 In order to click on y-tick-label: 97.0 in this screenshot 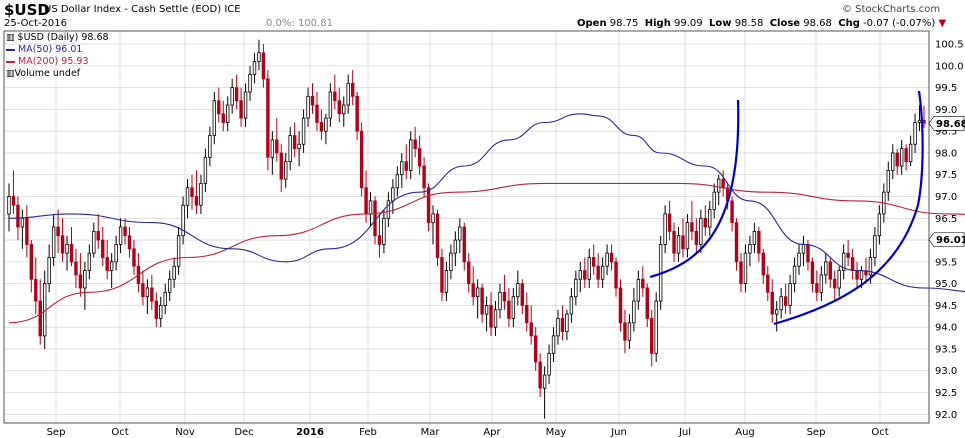, I will do `click(946, 197)`.